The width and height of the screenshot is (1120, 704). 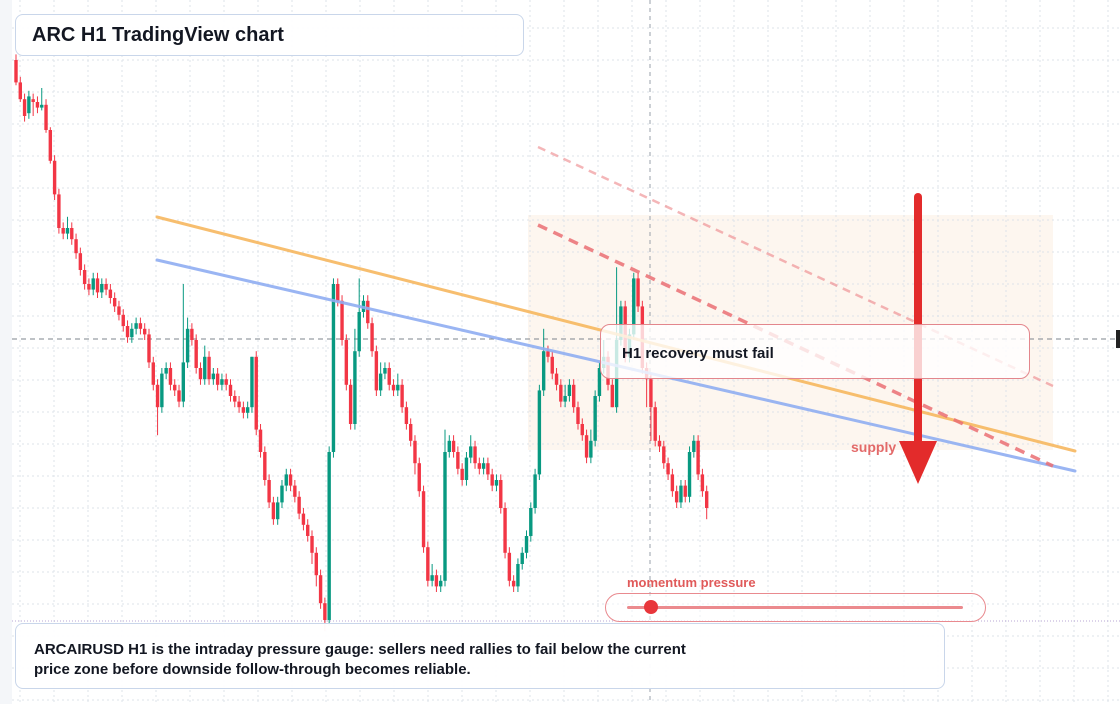 I want to click on chart-title: ARC H1 TradingView chart, so click(x=158, y=35).